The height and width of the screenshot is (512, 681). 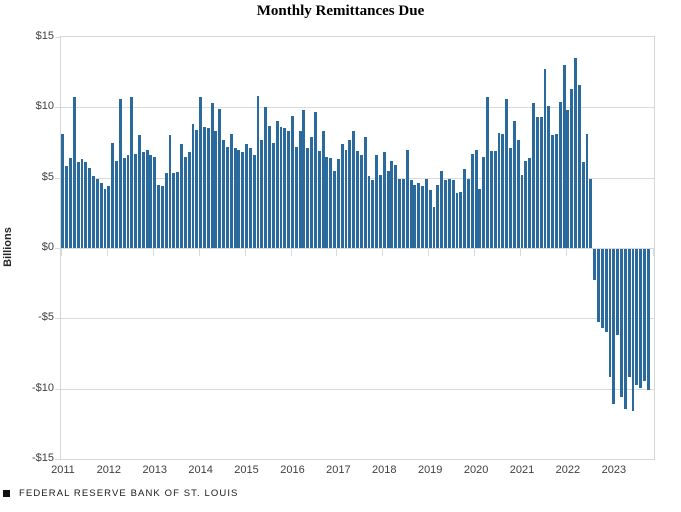 What do you see at coordinates (46, 317) in the screenshot?
I see `y-tick-label: -$5` at bounding box center [46, 317].